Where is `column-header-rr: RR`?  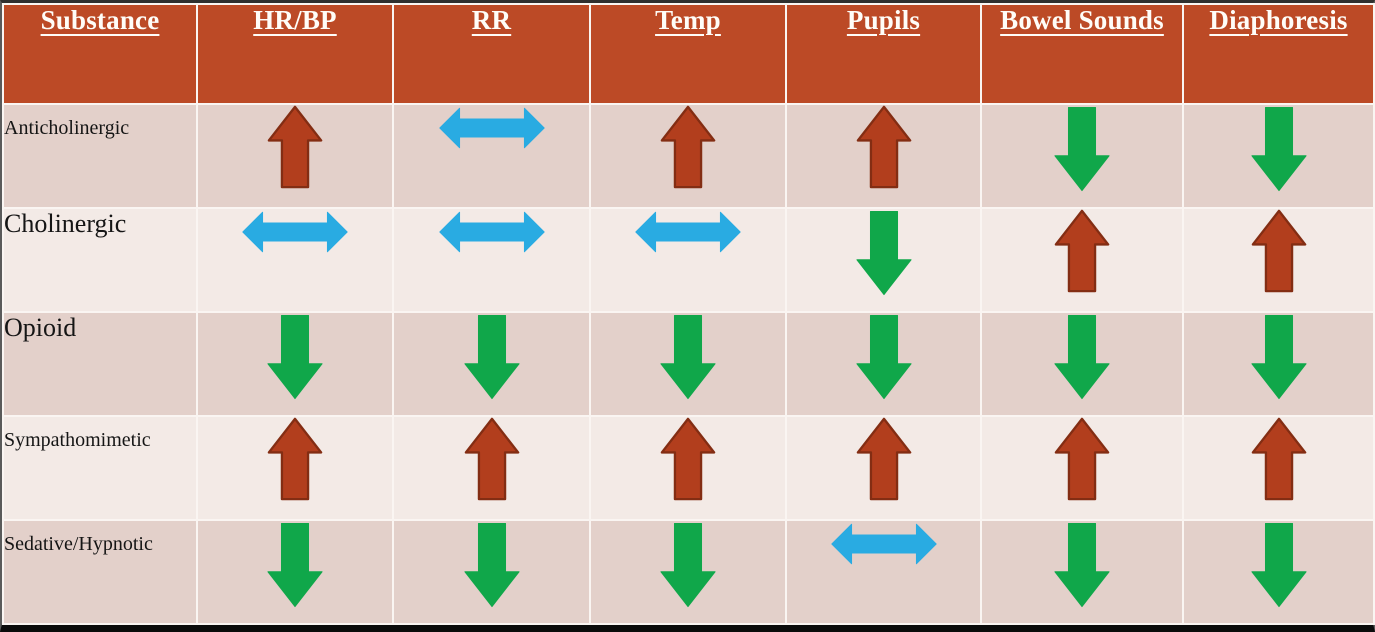 column-header-rr: RR is located at coordinates (491, 54).